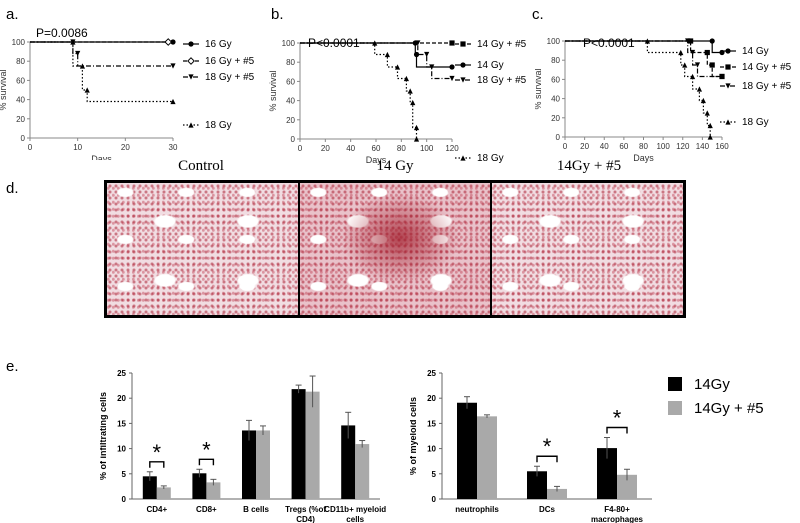 The height and width of the screenshot is (523, 800). I want to click on x-category-label: neutrophils, so click(477, 509).